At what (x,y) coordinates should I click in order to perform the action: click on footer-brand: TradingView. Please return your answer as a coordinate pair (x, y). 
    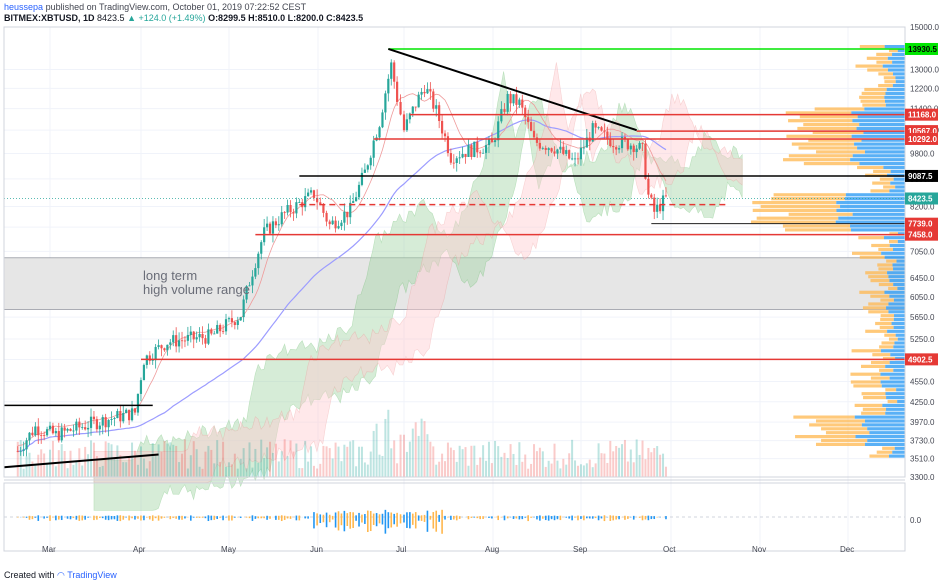
    Looking at the image, I should click on (92, 575).